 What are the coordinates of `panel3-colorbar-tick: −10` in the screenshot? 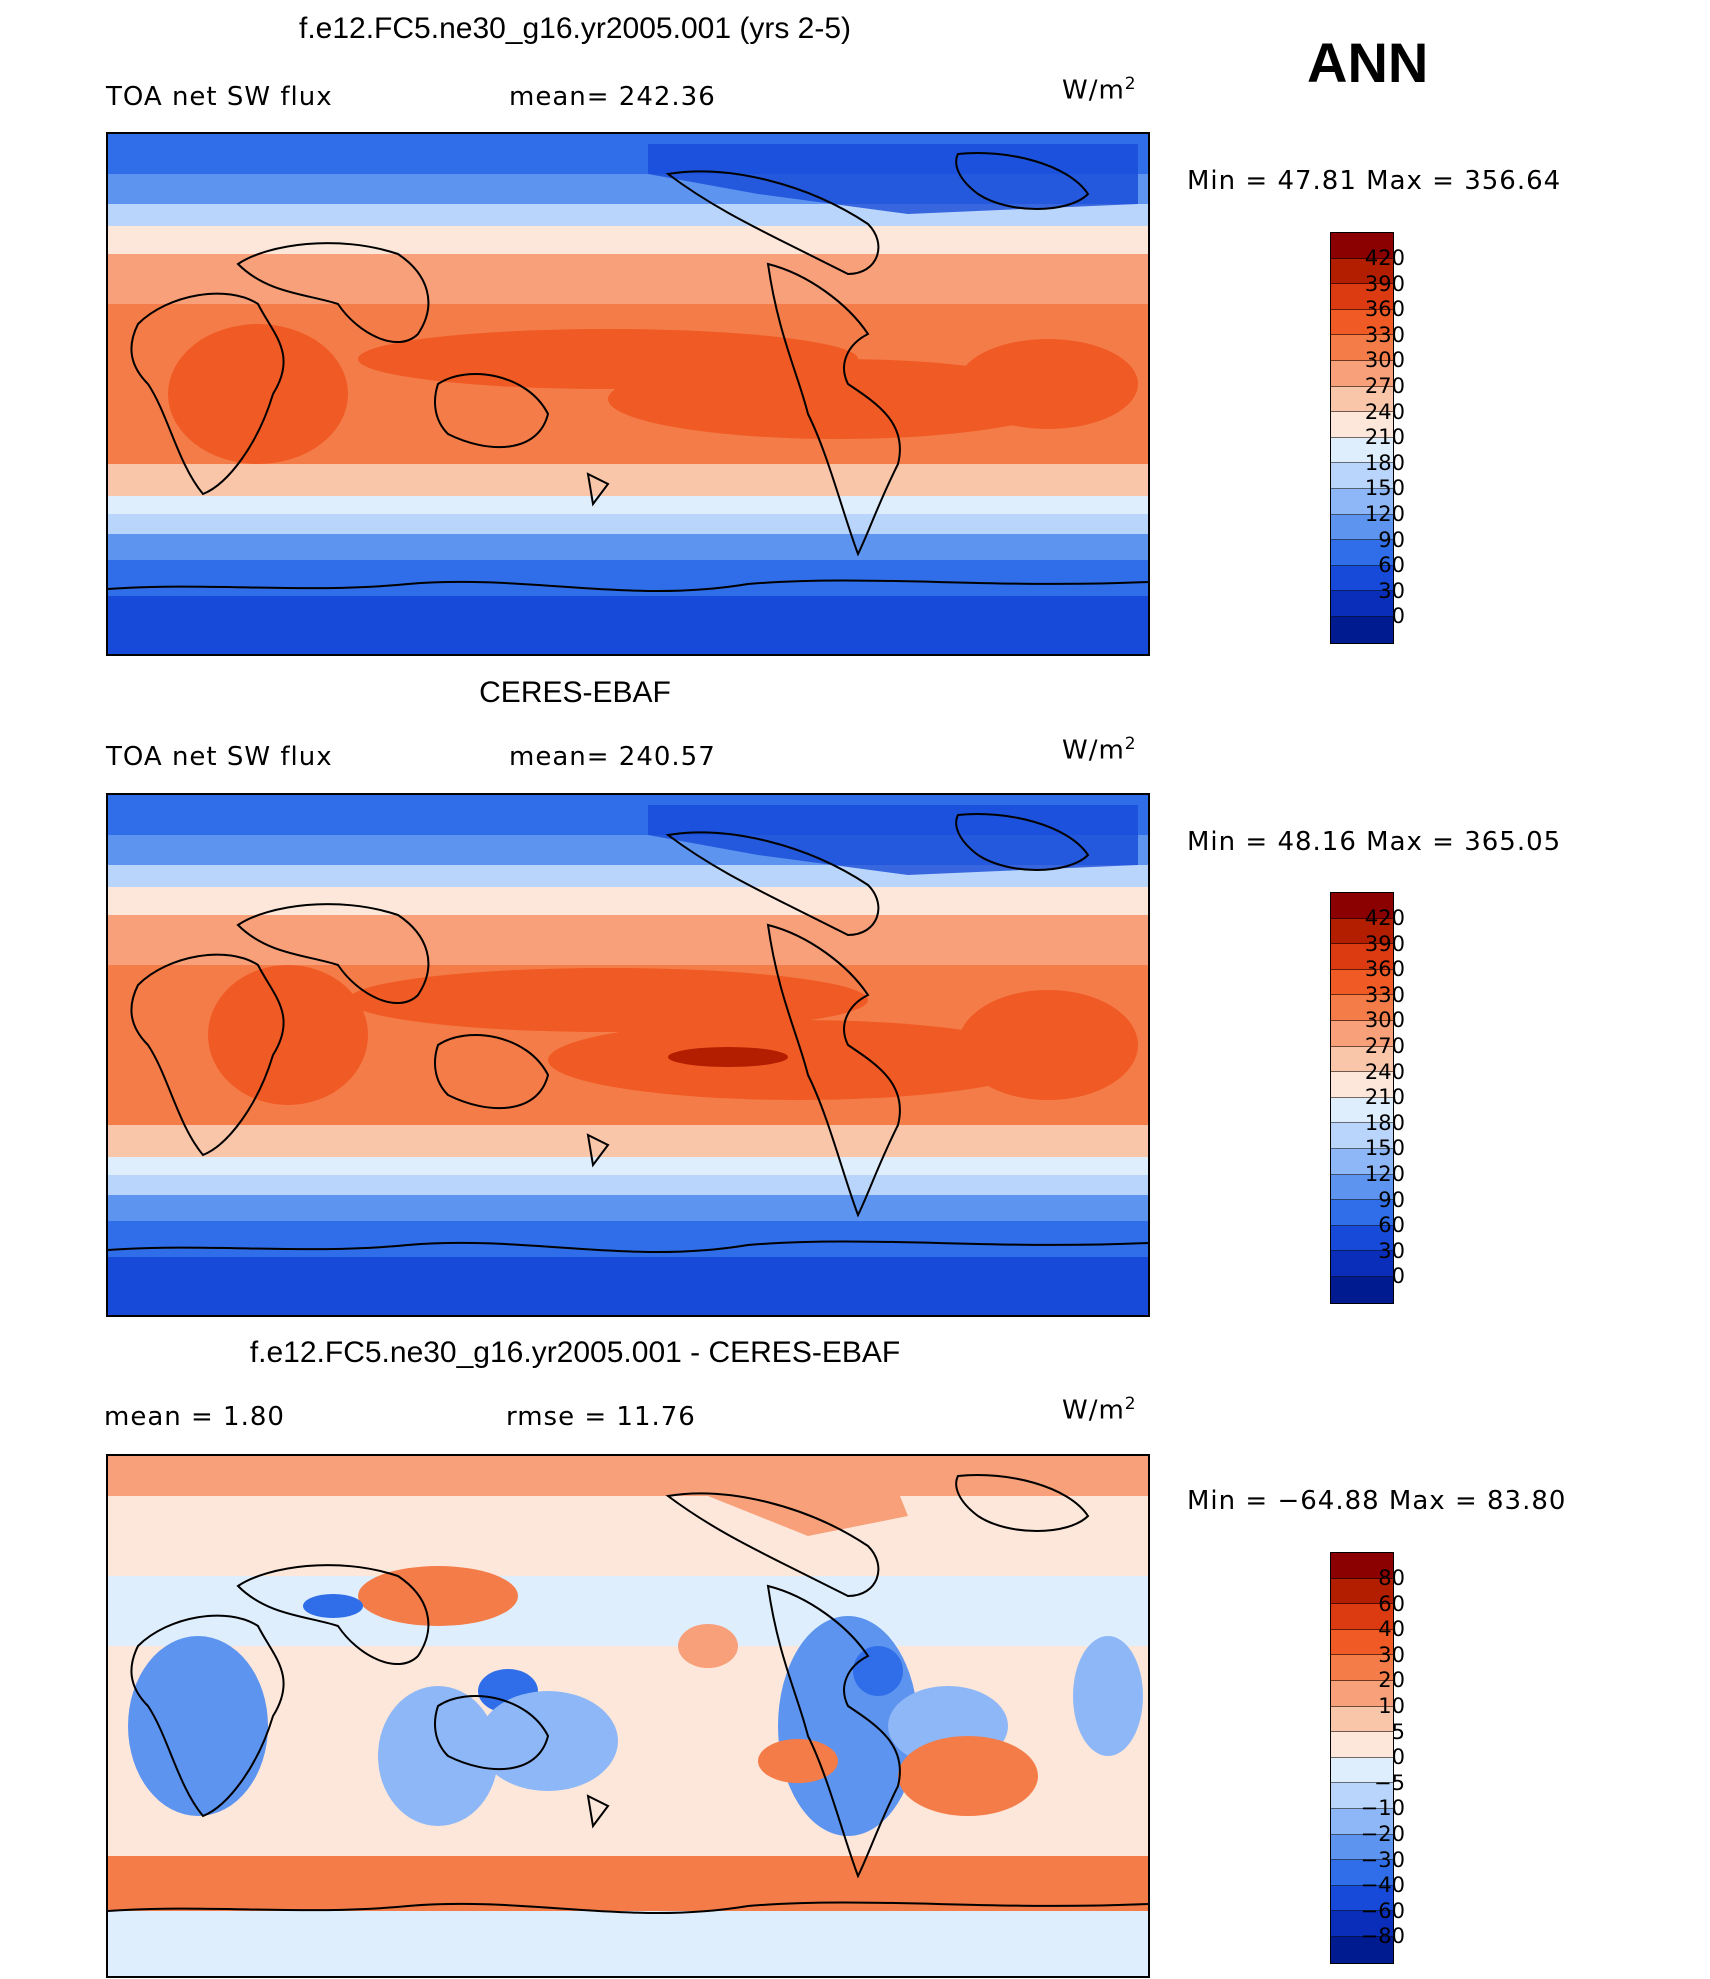 It's located at (1382, 1808).